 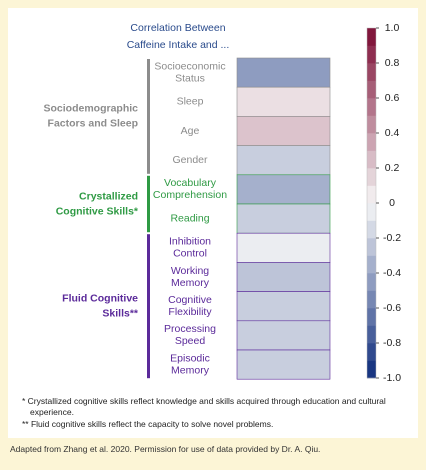 What do you see at coordinates (97, 211) in the screenshot?
I see `group-label: Cognitive Skills*` at bounding box center [97, 211].